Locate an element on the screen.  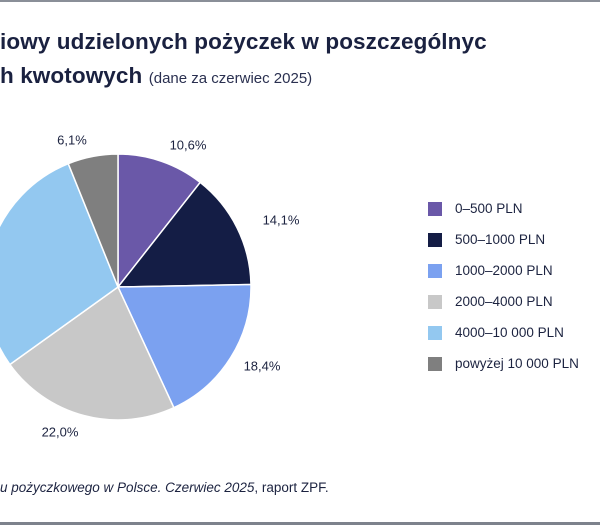
legend-item-0: 0–500 PLN is located at coordinates (503, 208).